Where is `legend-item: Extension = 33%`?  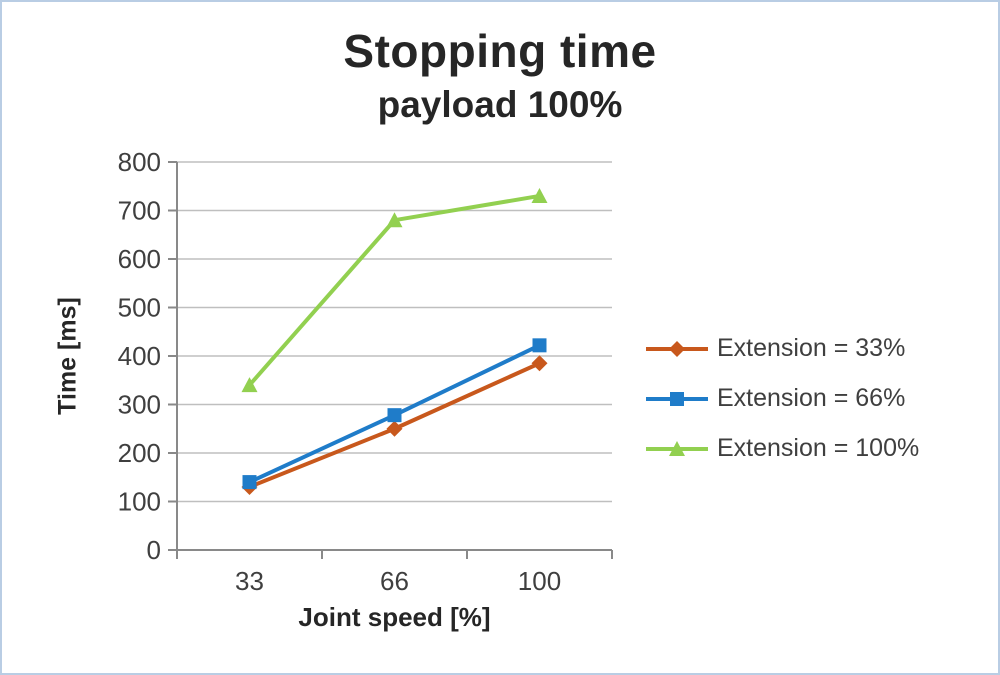 legend-item: Extension = 33% is located at coordinates (782, 348).